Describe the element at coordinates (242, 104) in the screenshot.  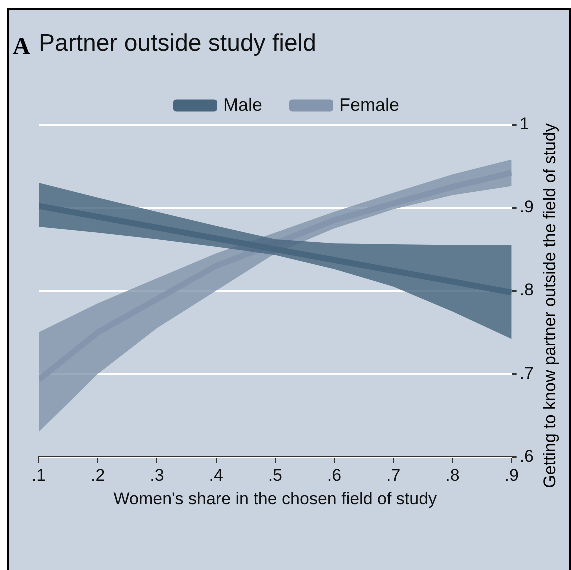
I see `legend-label: Male` at that location.